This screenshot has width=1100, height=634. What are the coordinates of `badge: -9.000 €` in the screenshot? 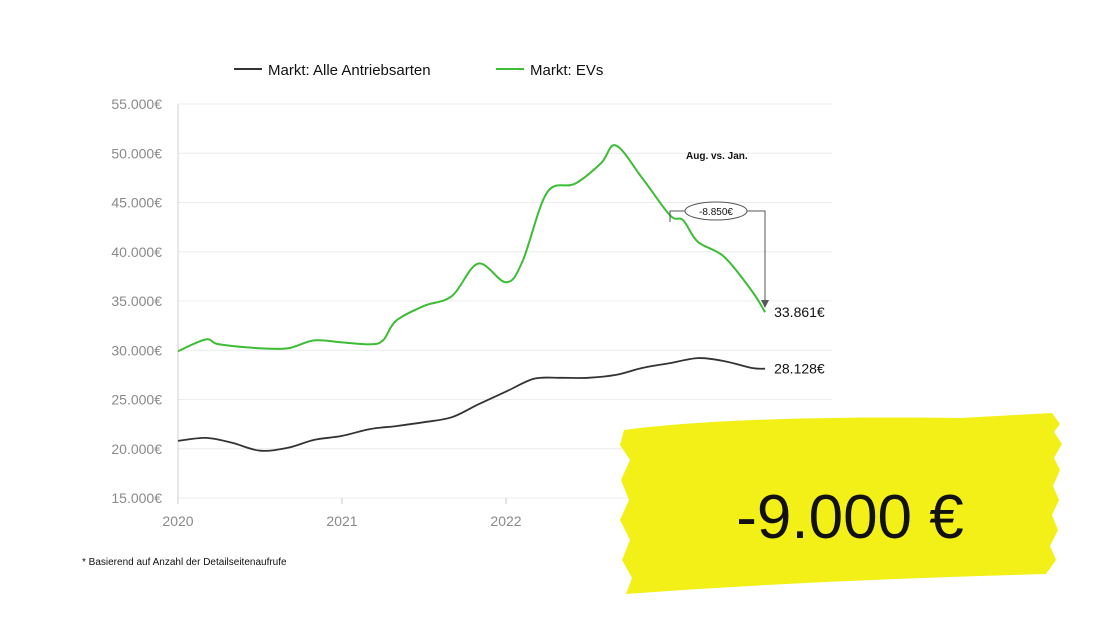 It's located at (841, 503).